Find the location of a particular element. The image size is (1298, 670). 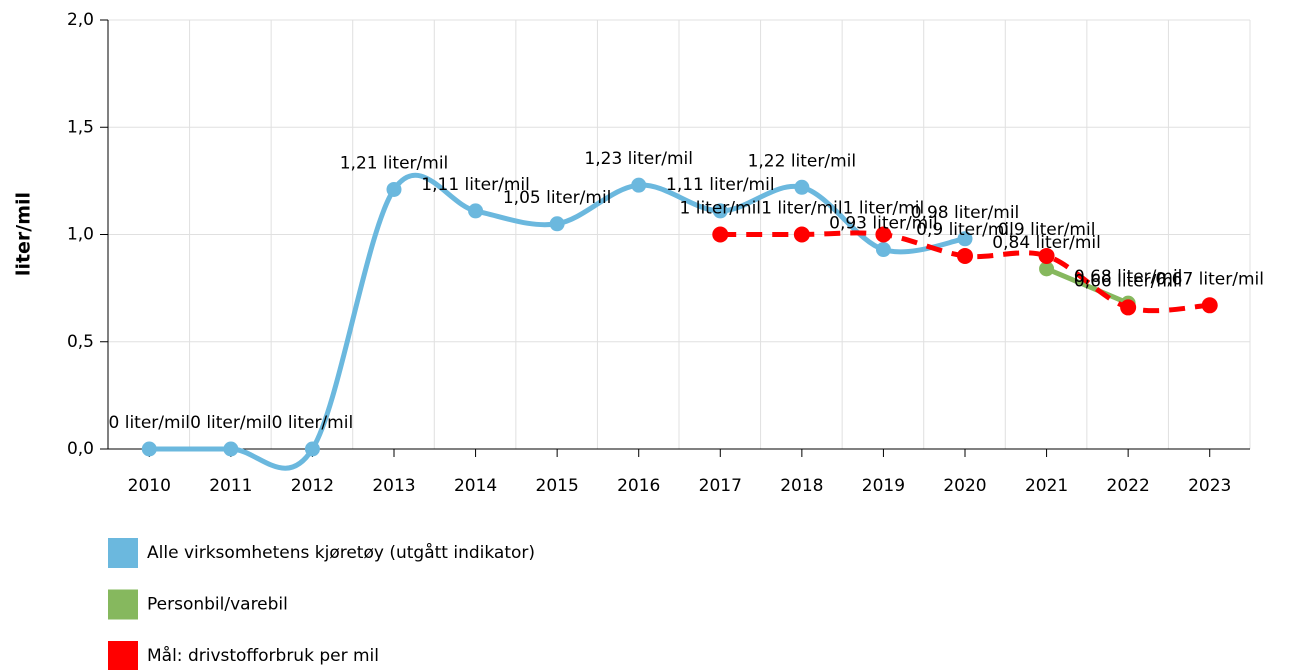

y-tick-label: 2,0 is located at coordinates (80, 20).